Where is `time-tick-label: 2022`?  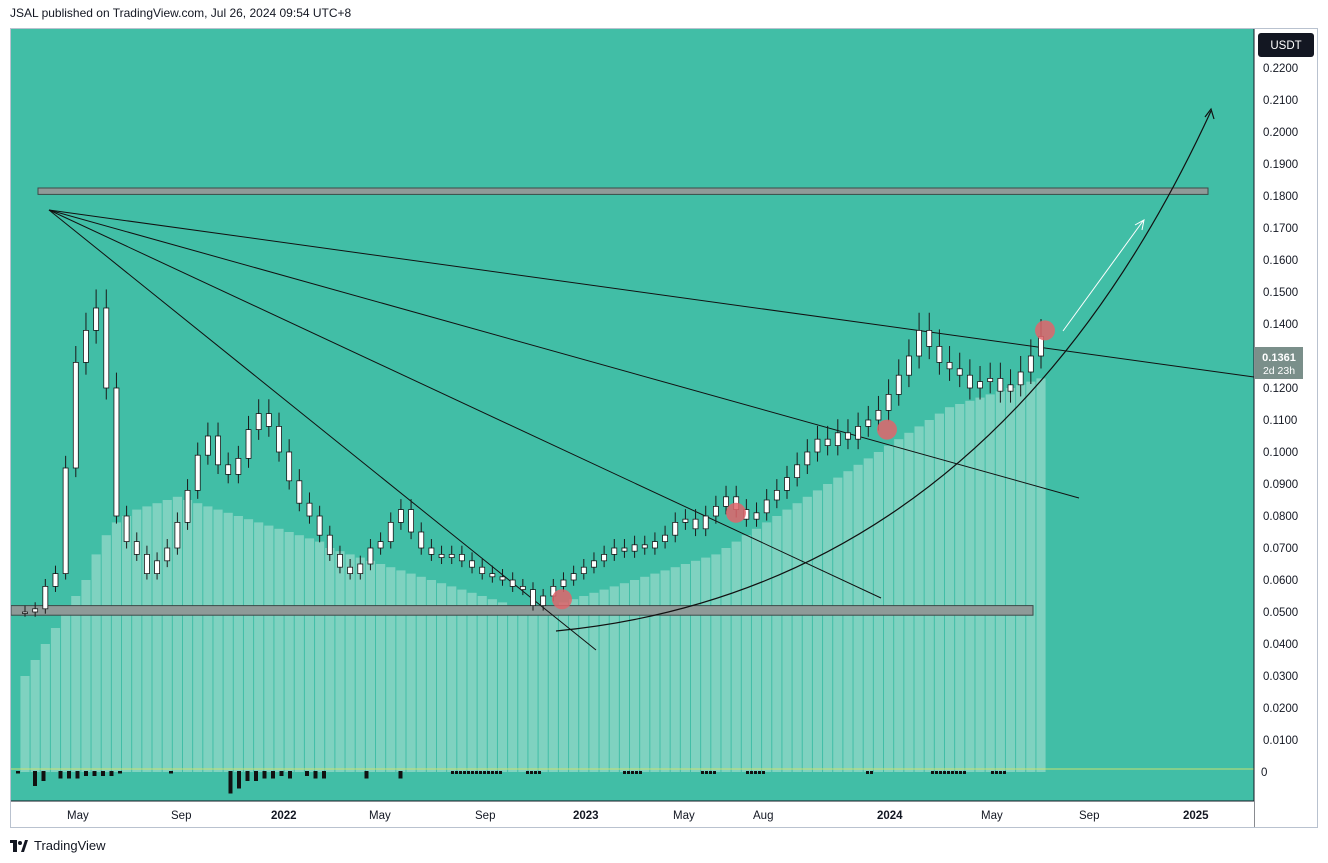 time-tick-label: 2022 is located at coordinates (284, 816).